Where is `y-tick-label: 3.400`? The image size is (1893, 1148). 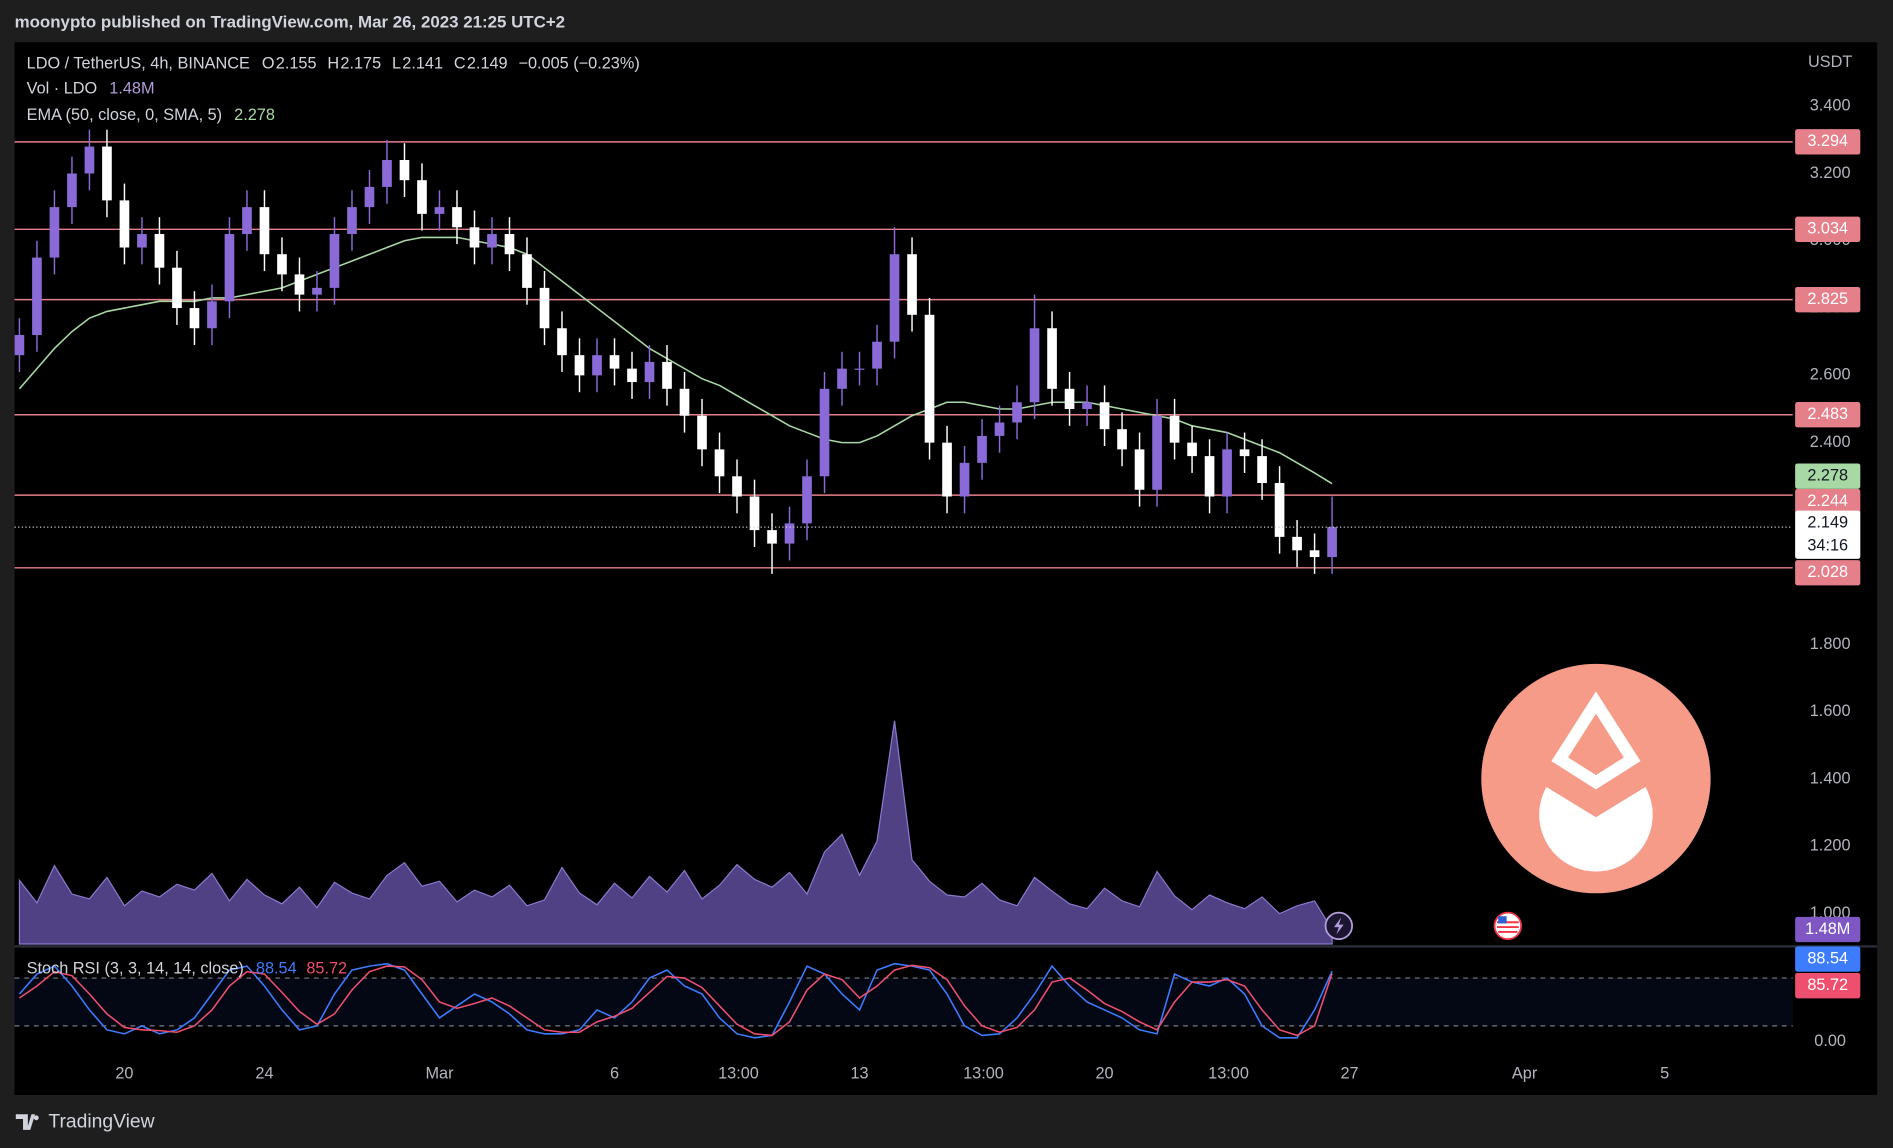 y-tick-label: 3.400 is located at coordinates (1830, 105).